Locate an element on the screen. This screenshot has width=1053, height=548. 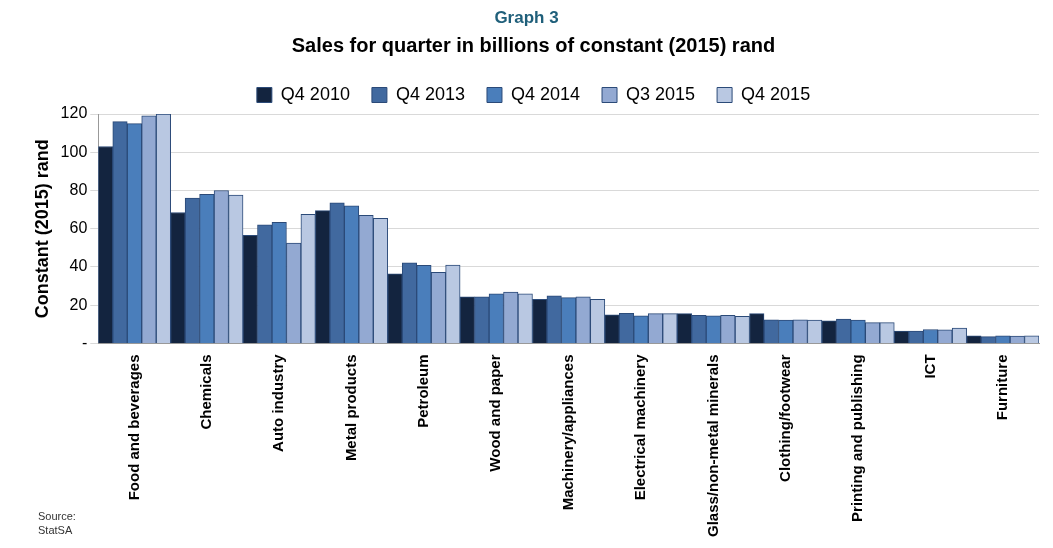
x-tick-label: Metal products is located at coordinates (350, 408).